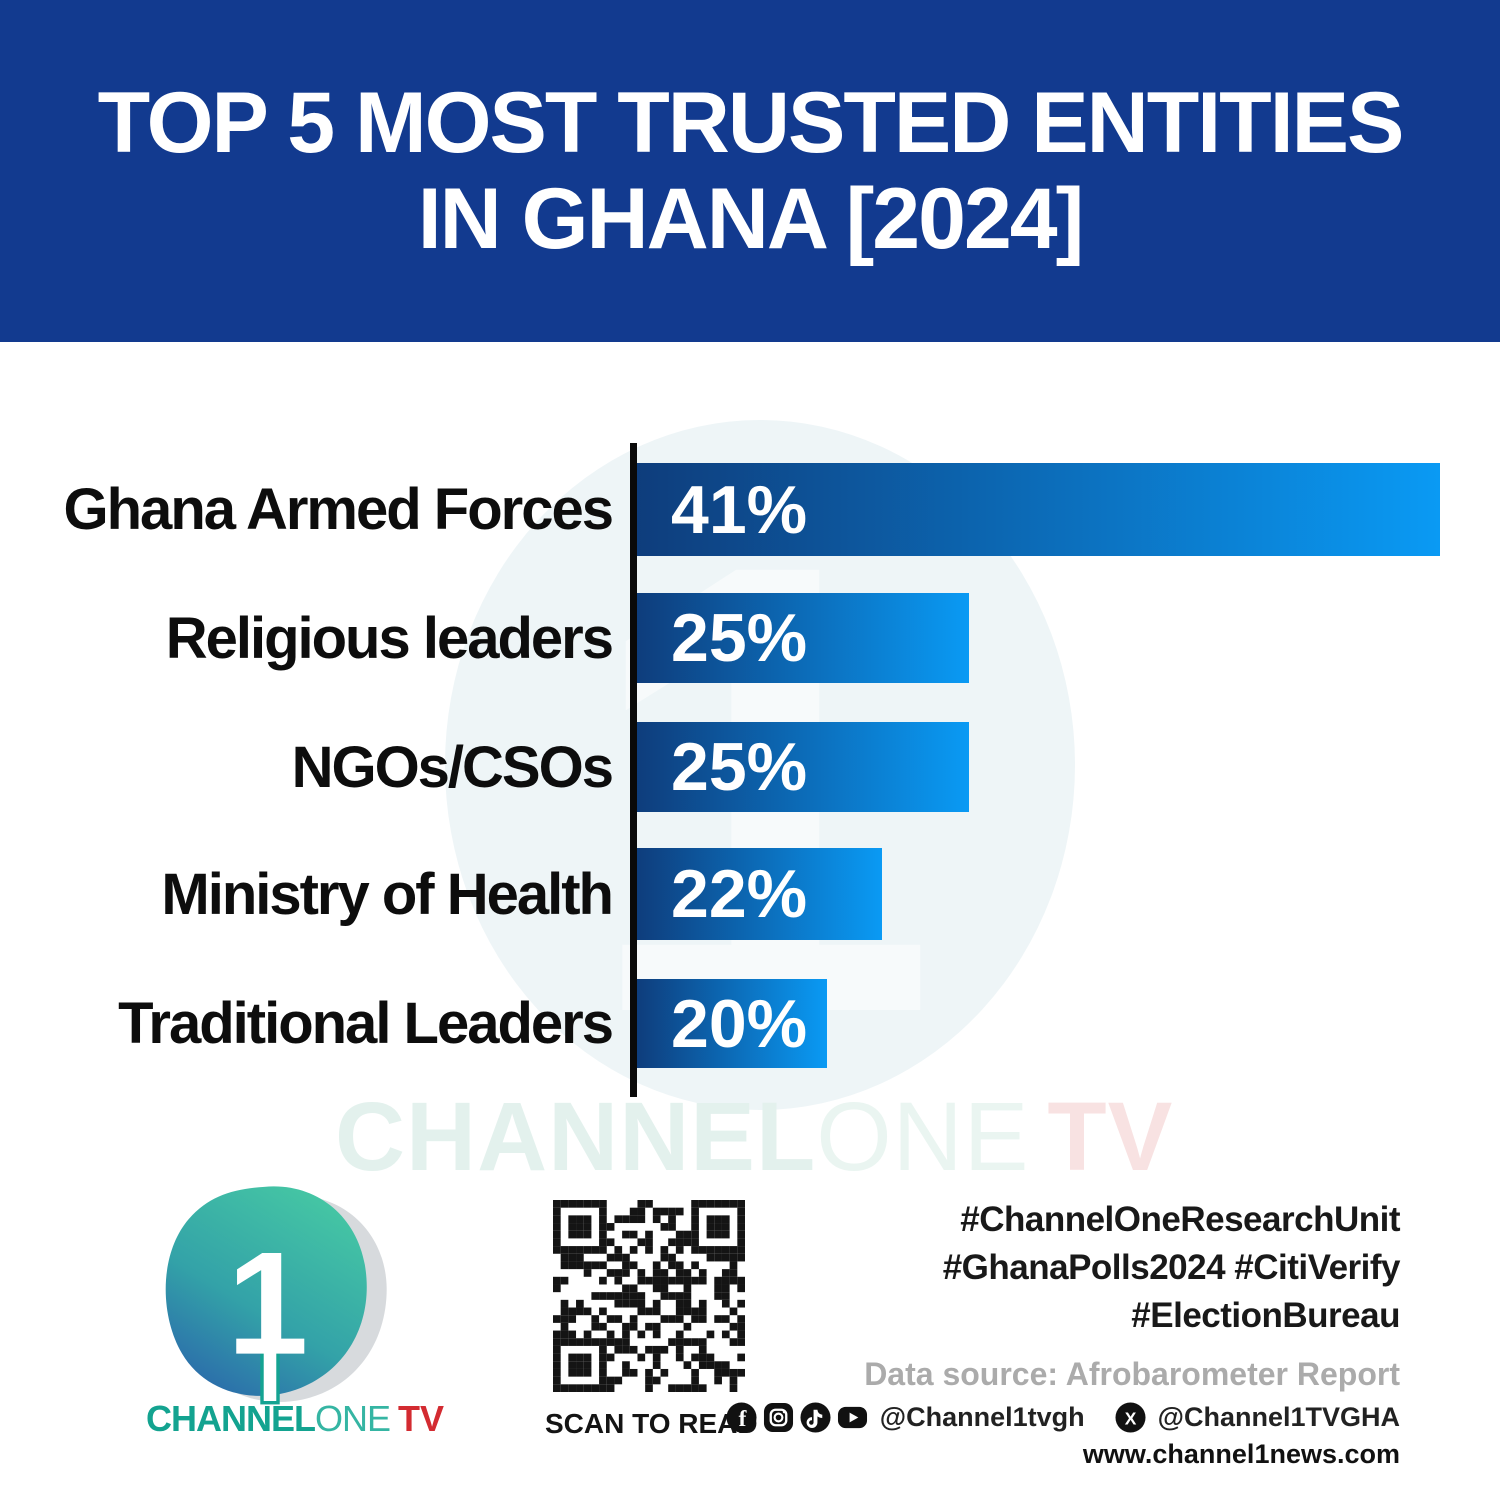  I want to click on bar-label: NGOs/CSOs, so click(452, 767).